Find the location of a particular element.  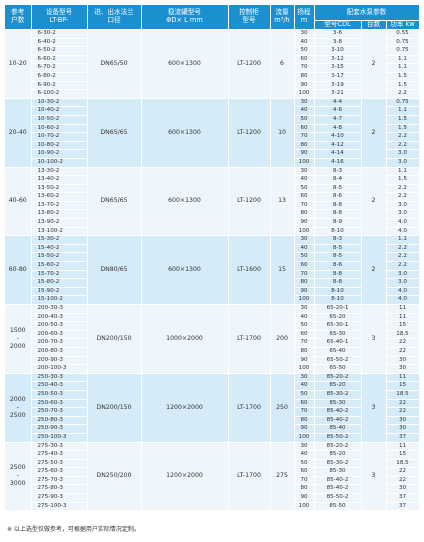

pump-model-cell: 3-12 is located at coordinates (338, 60).